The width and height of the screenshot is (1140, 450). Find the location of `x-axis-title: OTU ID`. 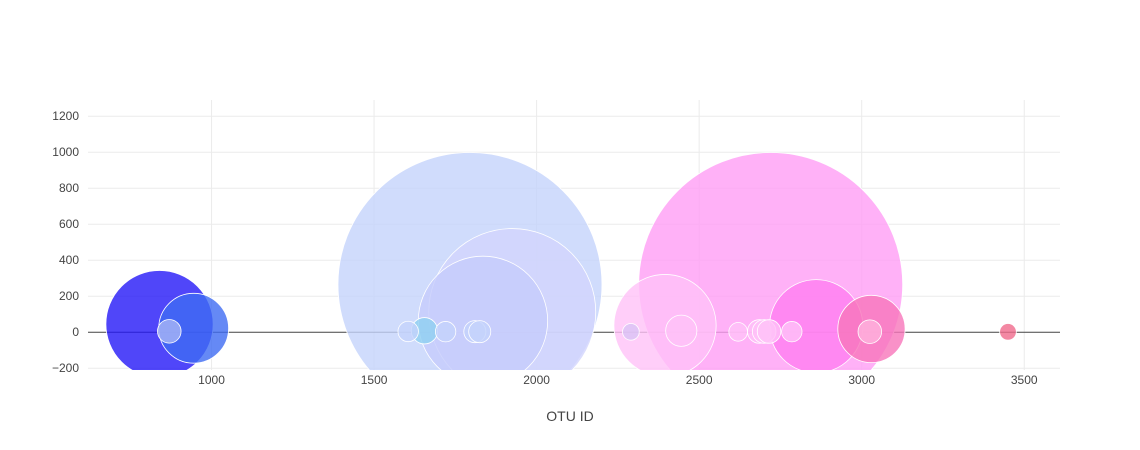

x-axis-title: OTU ID is located at coordinates (569, 416).